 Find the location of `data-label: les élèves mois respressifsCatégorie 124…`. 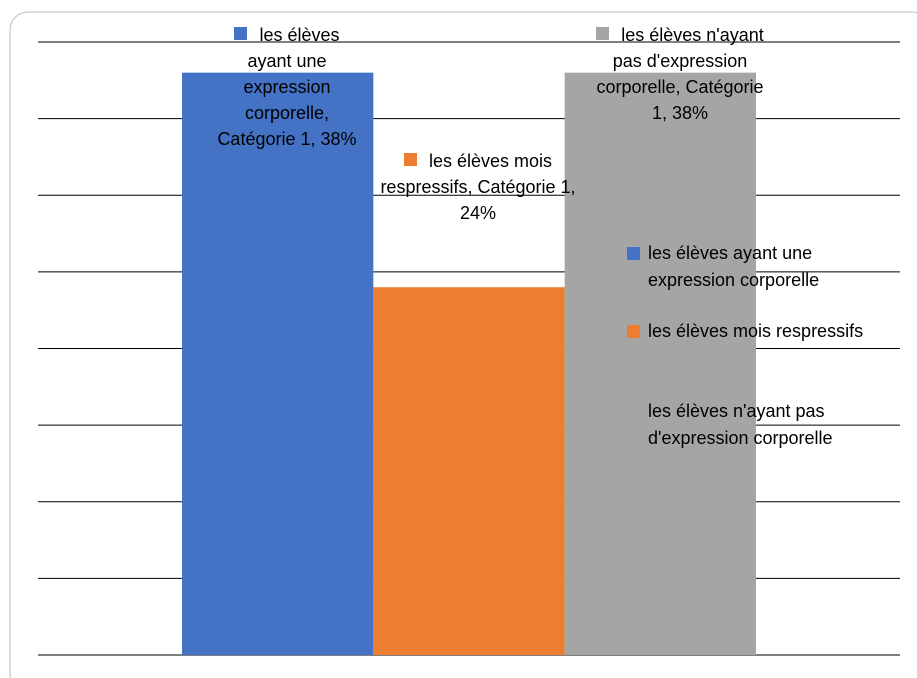

data-label: les élèves mois respressifsCatégorie 124… is located at coordinates (478, 187).